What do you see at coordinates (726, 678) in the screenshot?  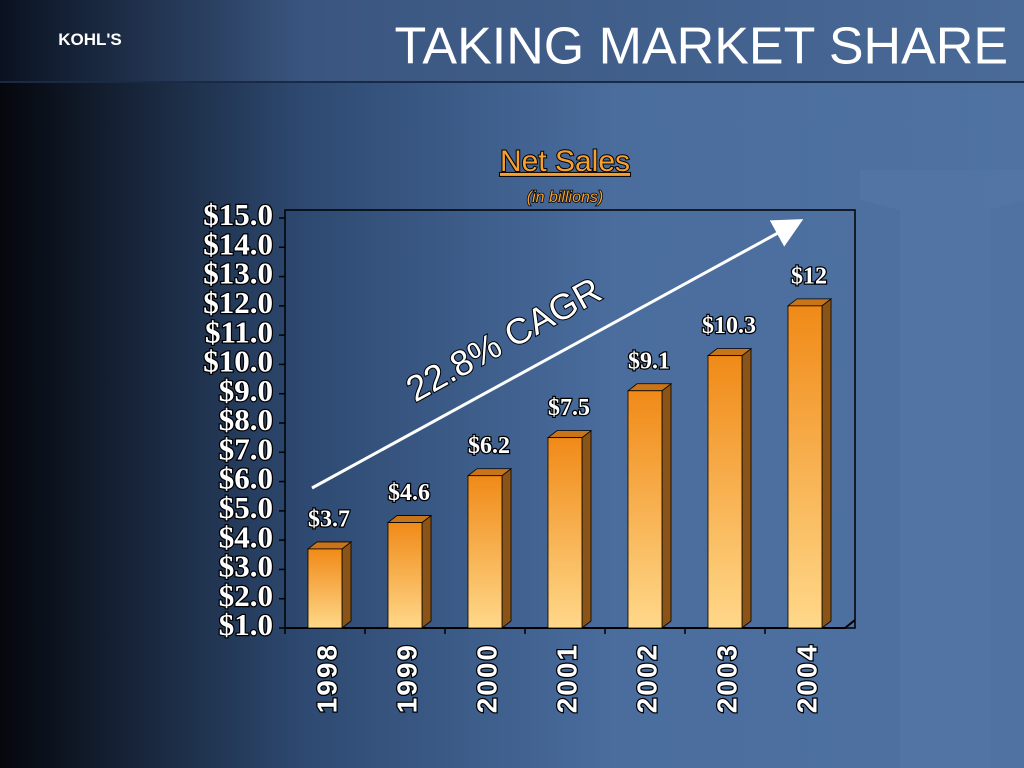 I see `x-tick-label: 2003` at bounding box center [726, 678].